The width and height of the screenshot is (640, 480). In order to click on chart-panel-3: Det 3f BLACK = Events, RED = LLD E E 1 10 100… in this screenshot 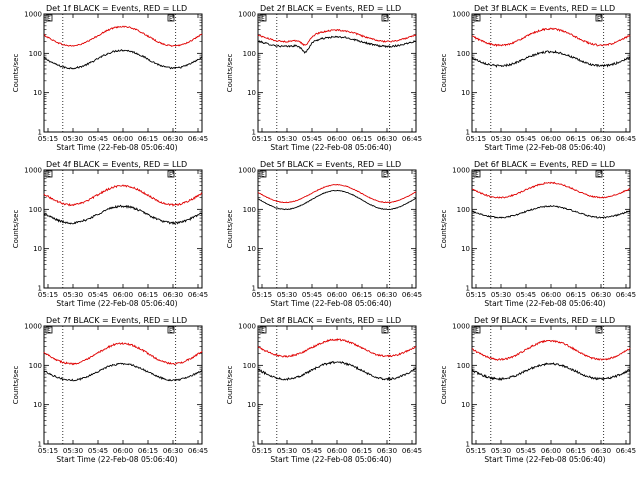, I will do `click(538, 78)`.